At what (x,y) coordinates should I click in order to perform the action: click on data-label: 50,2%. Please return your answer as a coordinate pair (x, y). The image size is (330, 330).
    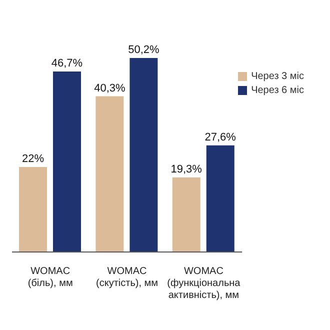
    Looking at the image, I should click on (144, 50).